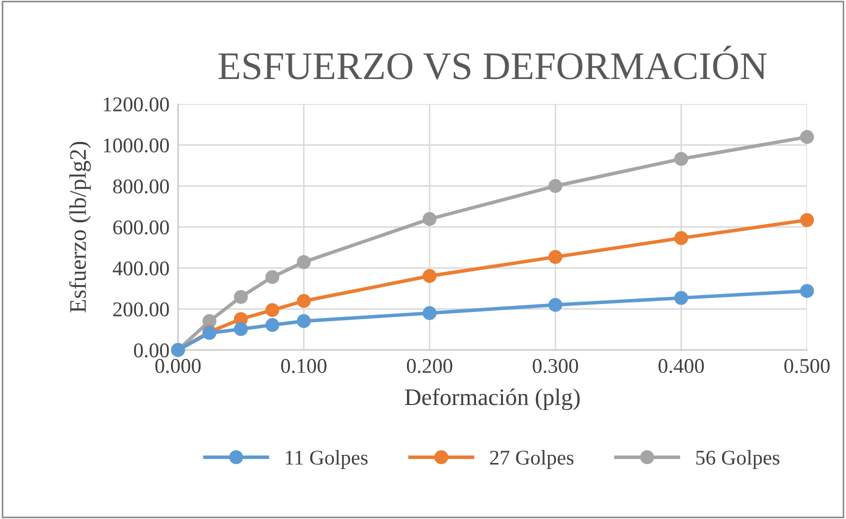  Describe the element at coordinates (807, 366) in the screenshot. I see `x-tick-label: 0.500` at that location.